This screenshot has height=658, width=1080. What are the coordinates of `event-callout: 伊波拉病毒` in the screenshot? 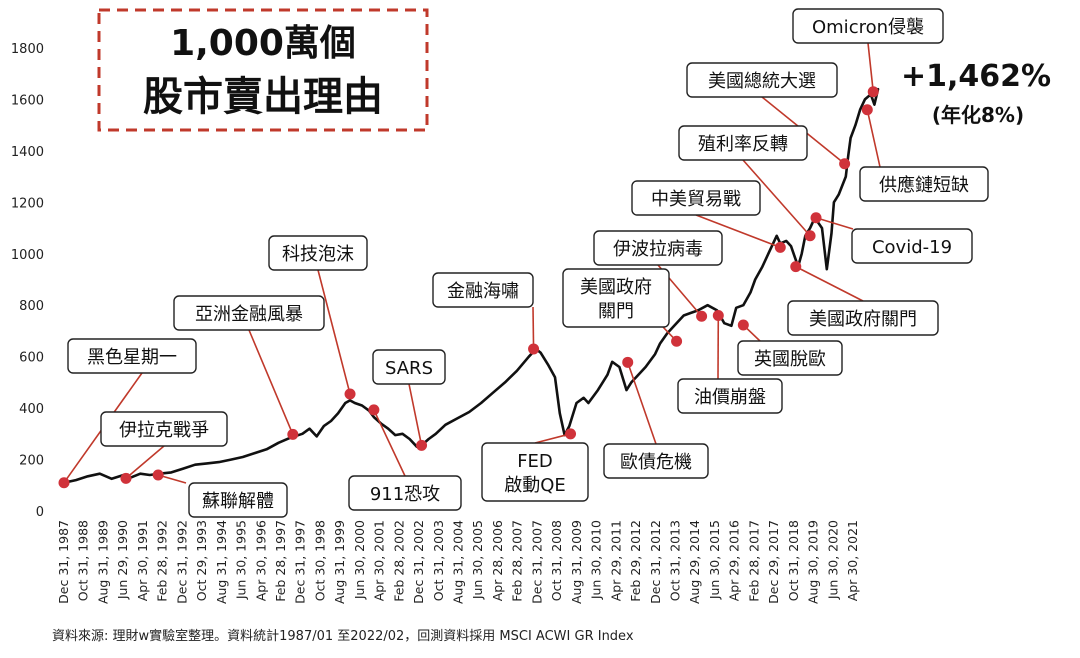 It's located at (658, 248).